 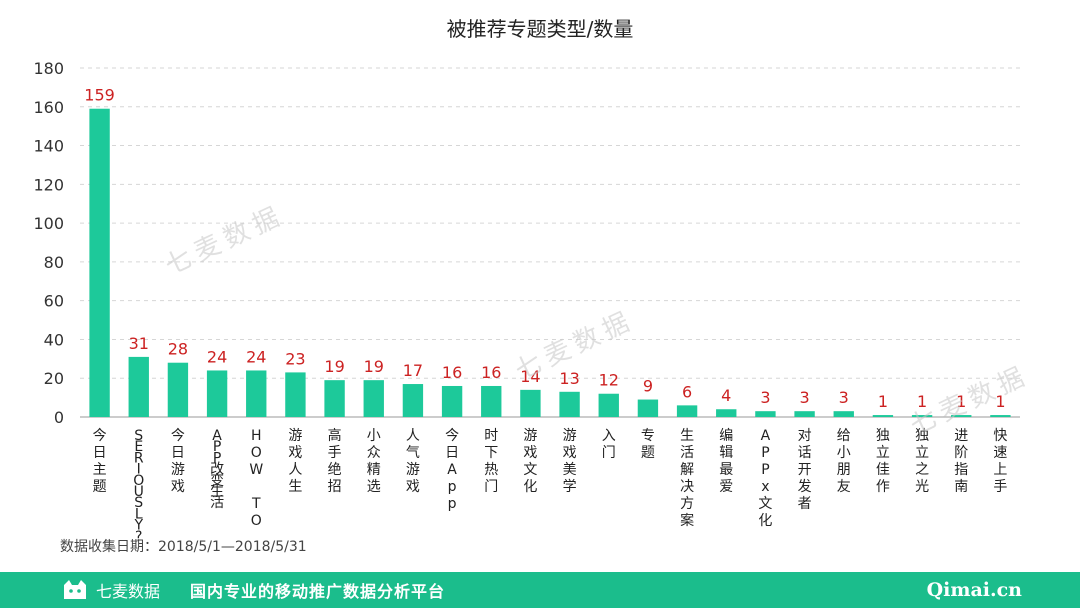 I want to click on y-tick-label: 120, so click(x=48, y=184).